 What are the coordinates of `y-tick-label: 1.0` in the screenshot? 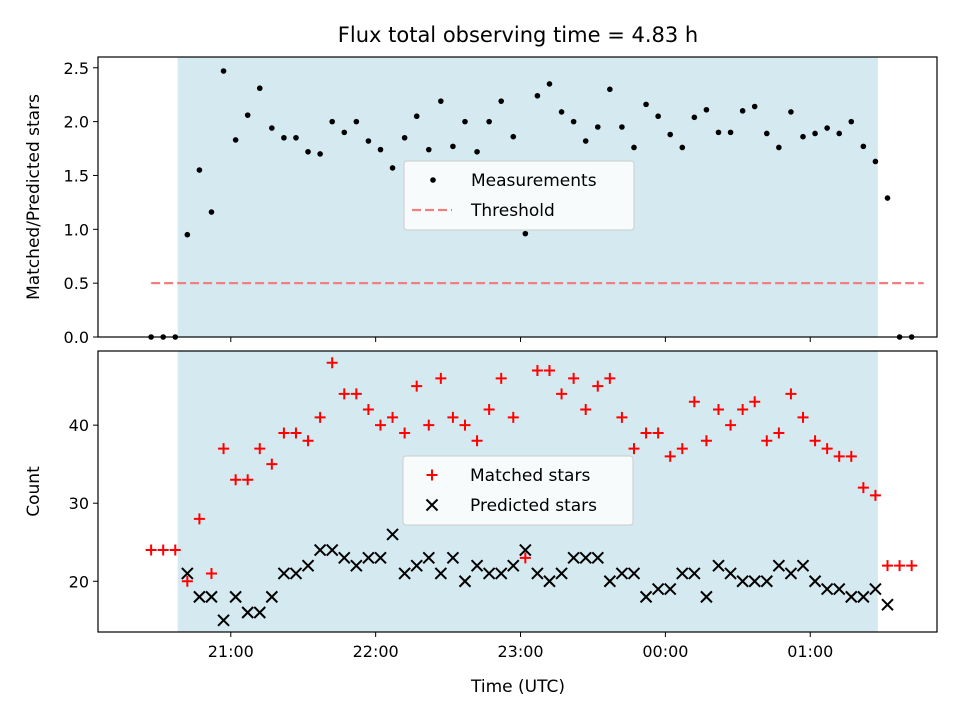 It's located at (76, 229).